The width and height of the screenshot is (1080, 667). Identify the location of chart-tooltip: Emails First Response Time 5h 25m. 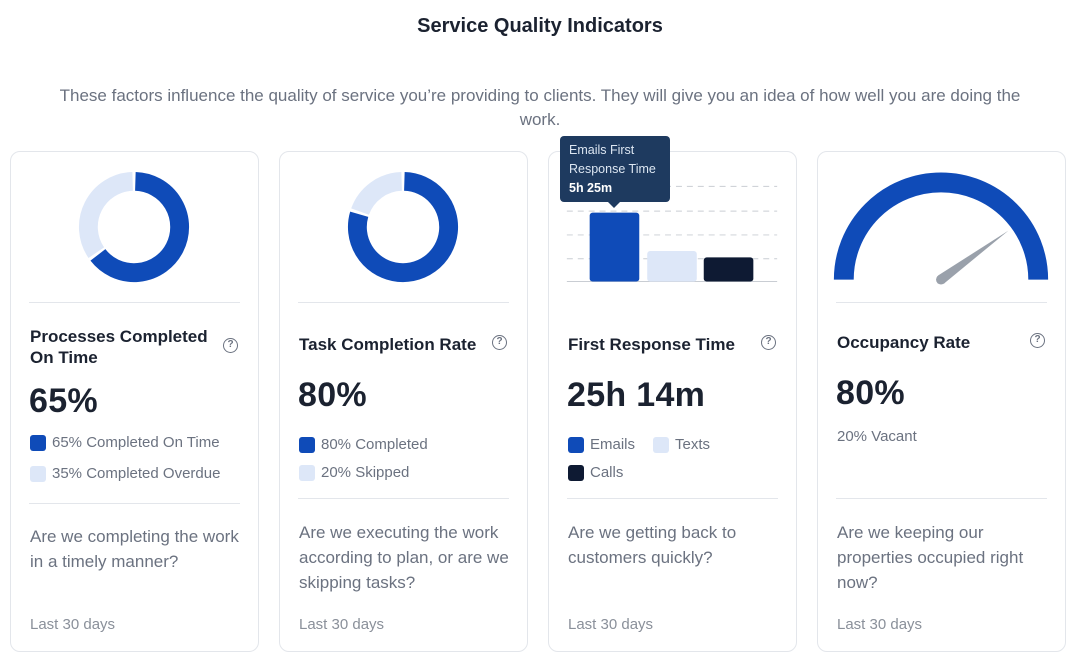
(615, 172).